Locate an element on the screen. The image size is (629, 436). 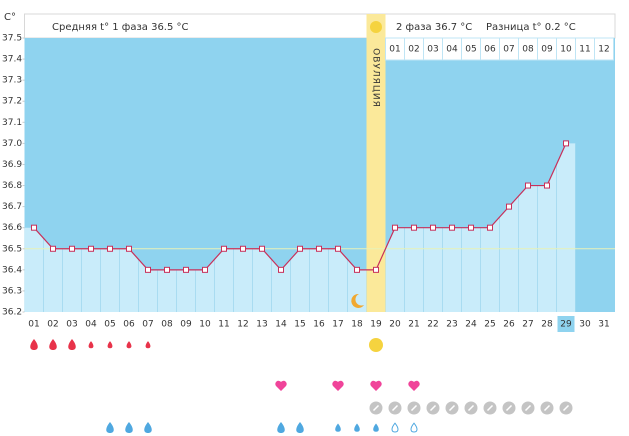
y-tick-label: 37.4 is located at coordinates (12, 60).